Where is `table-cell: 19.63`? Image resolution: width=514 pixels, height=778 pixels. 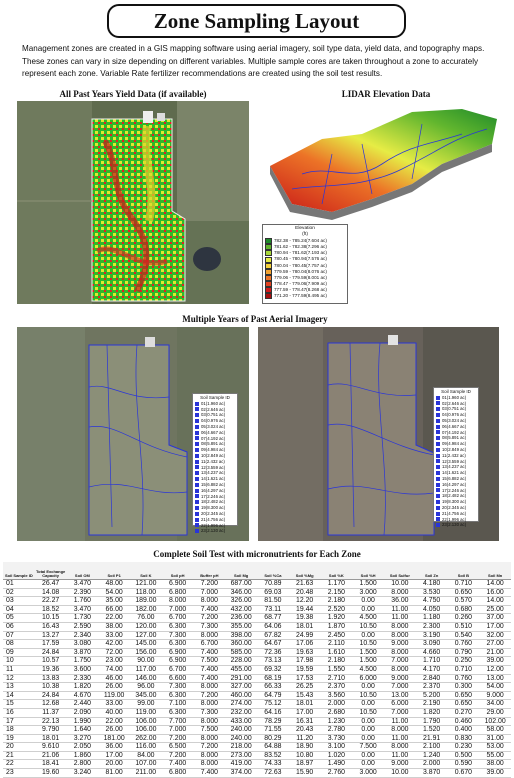
table-cell: 19.63 is located at coordinates (304, 653).